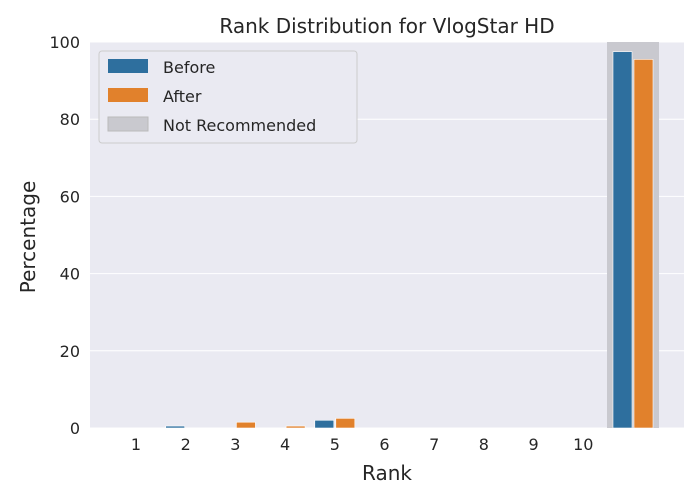 The width and height of the screenshot is (700, 500). What do you see at coordinates (186, 444) in the screenshot?
I see `x-tick-label: 2` at bounding box center [186, 444].